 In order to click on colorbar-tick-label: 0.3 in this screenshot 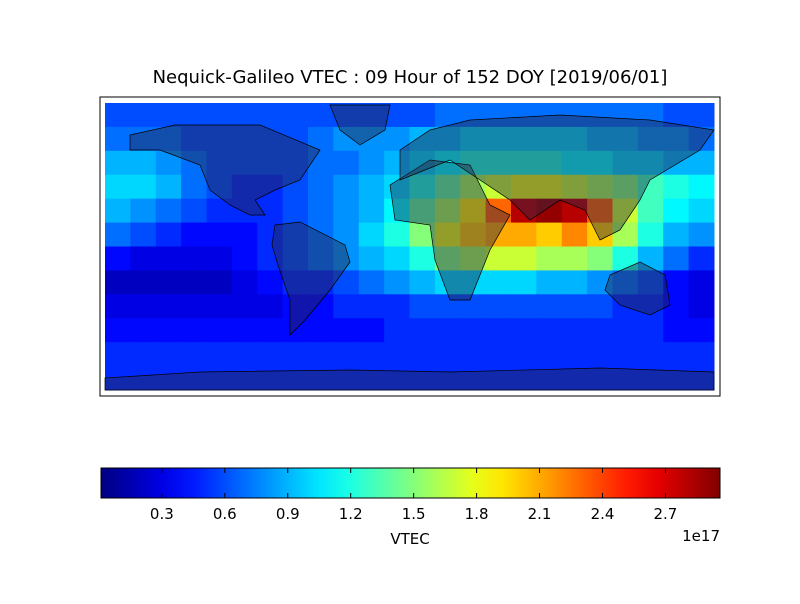, I will do `click(162, 514)`.